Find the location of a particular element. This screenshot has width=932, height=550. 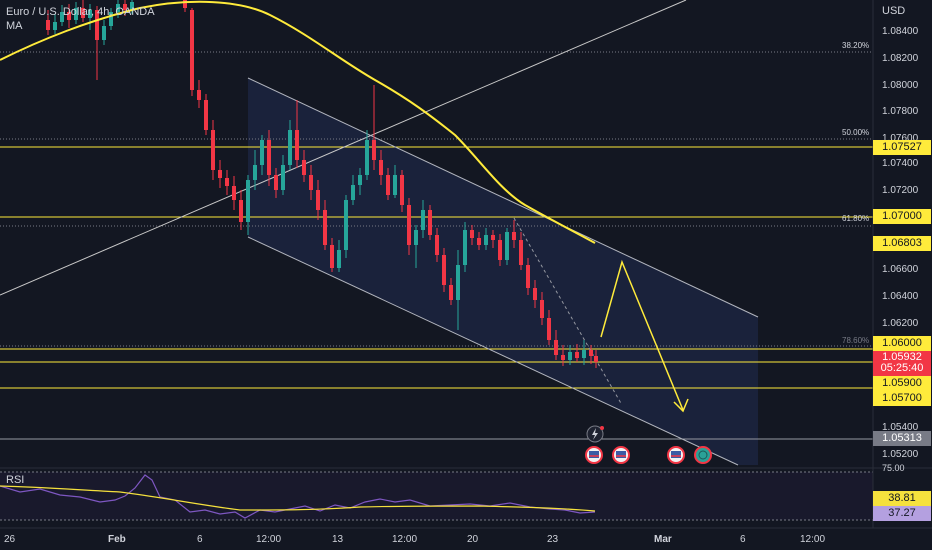

price-tag-level: 1.06803 is located at coordinates (902, 243).